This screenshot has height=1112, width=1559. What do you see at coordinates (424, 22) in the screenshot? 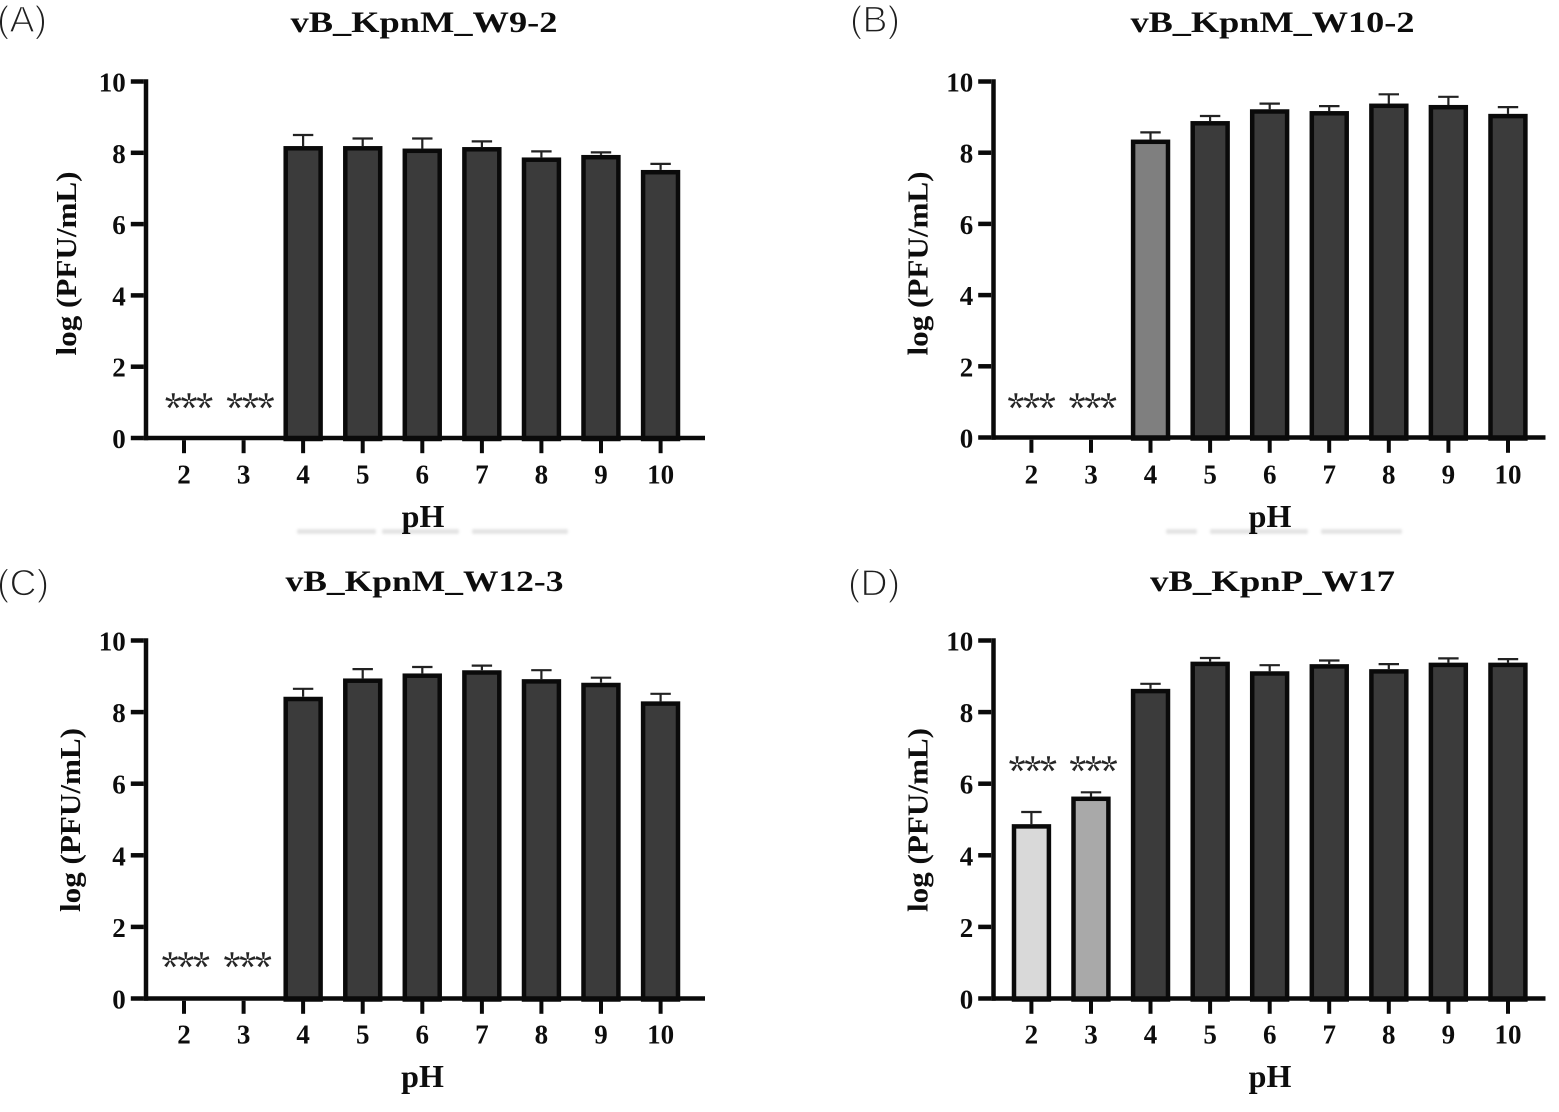
I see `svg-text: vB_KpnM_W9-2` at bounding box center [424, 22].